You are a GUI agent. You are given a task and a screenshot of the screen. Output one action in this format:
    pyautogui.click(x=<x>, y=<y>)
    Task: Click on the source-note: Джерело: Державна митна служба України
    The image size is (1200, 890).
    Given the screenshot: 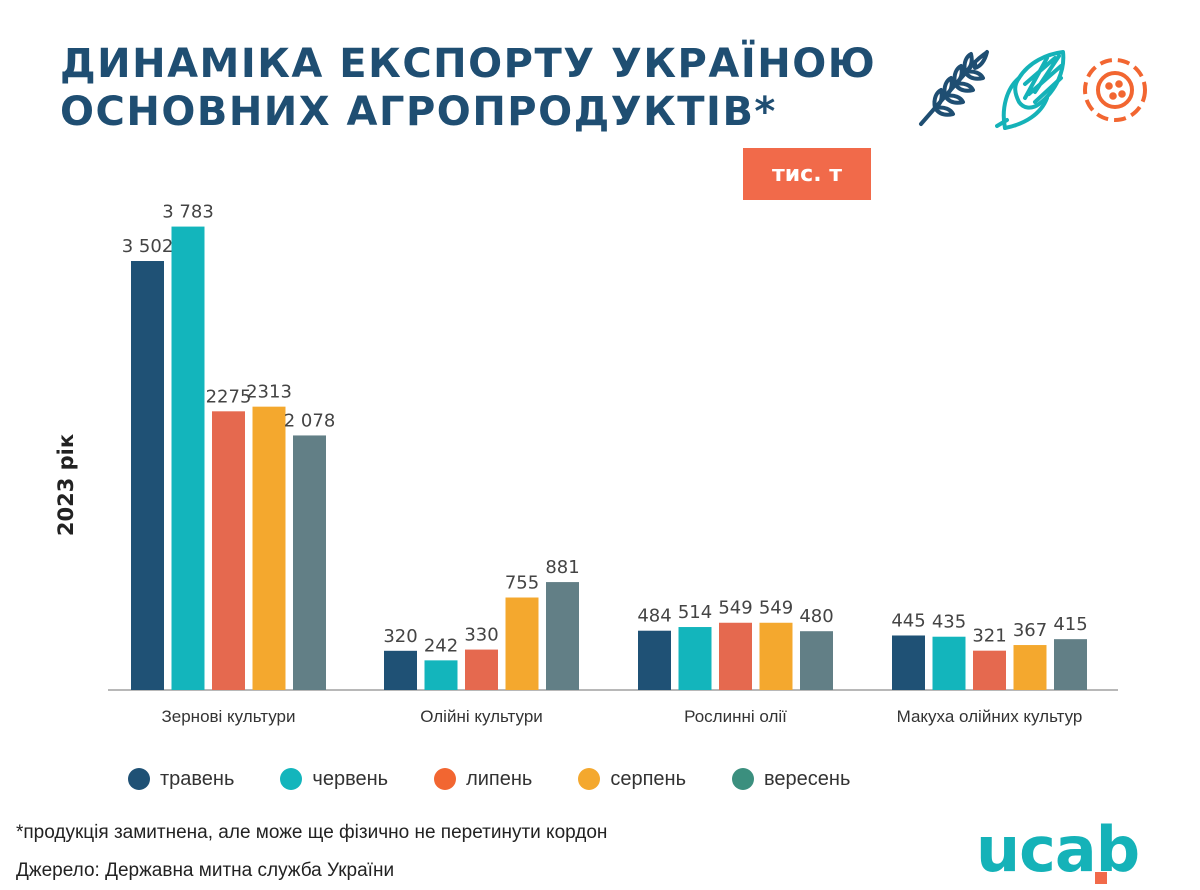 What is the action you would take?
    pyautogui.click(x=205, y=870)
    